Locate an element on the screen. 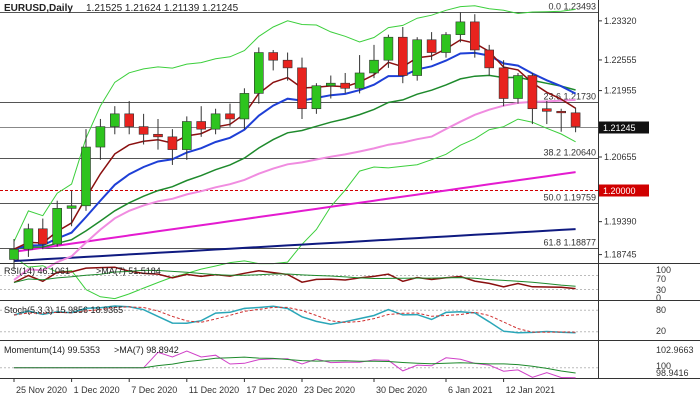 The image size is (700, 400). rsi-ma-label: >MA(7) 51.5184 is located at coordinates (128, 271).